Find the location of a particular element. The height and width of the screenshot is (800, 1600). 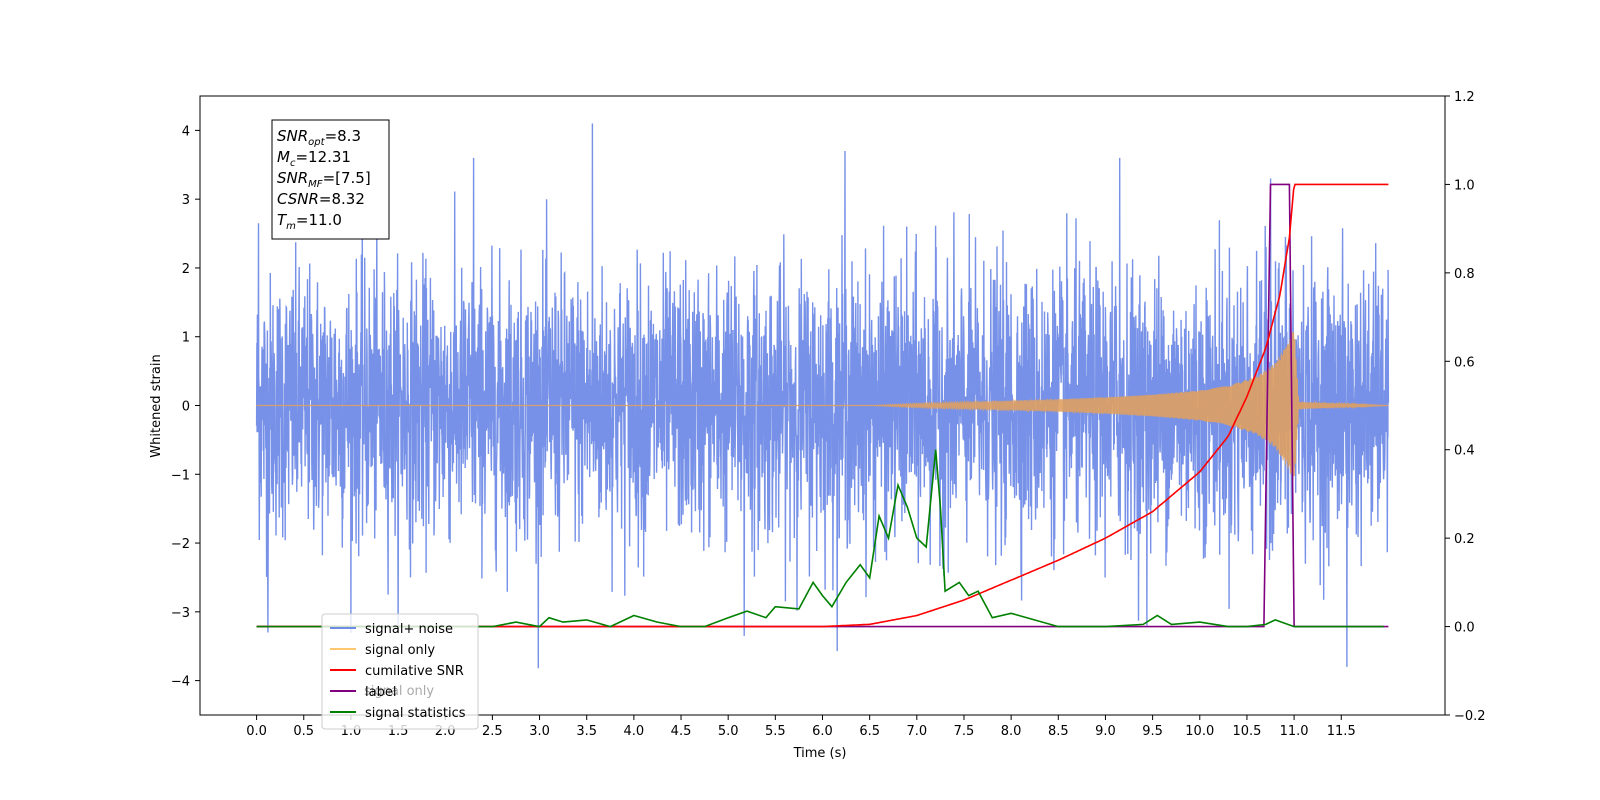

legend-label: label is located at coordinates (380, 692).